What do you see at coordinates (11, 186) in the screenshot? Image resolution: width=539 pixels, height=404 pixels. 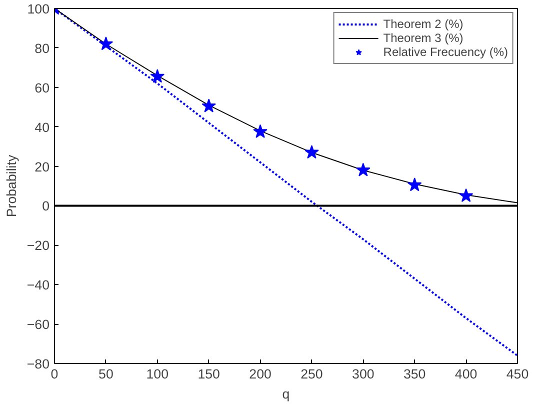 I see `y-axis-title: Probability` at bounding box center [11, 186].